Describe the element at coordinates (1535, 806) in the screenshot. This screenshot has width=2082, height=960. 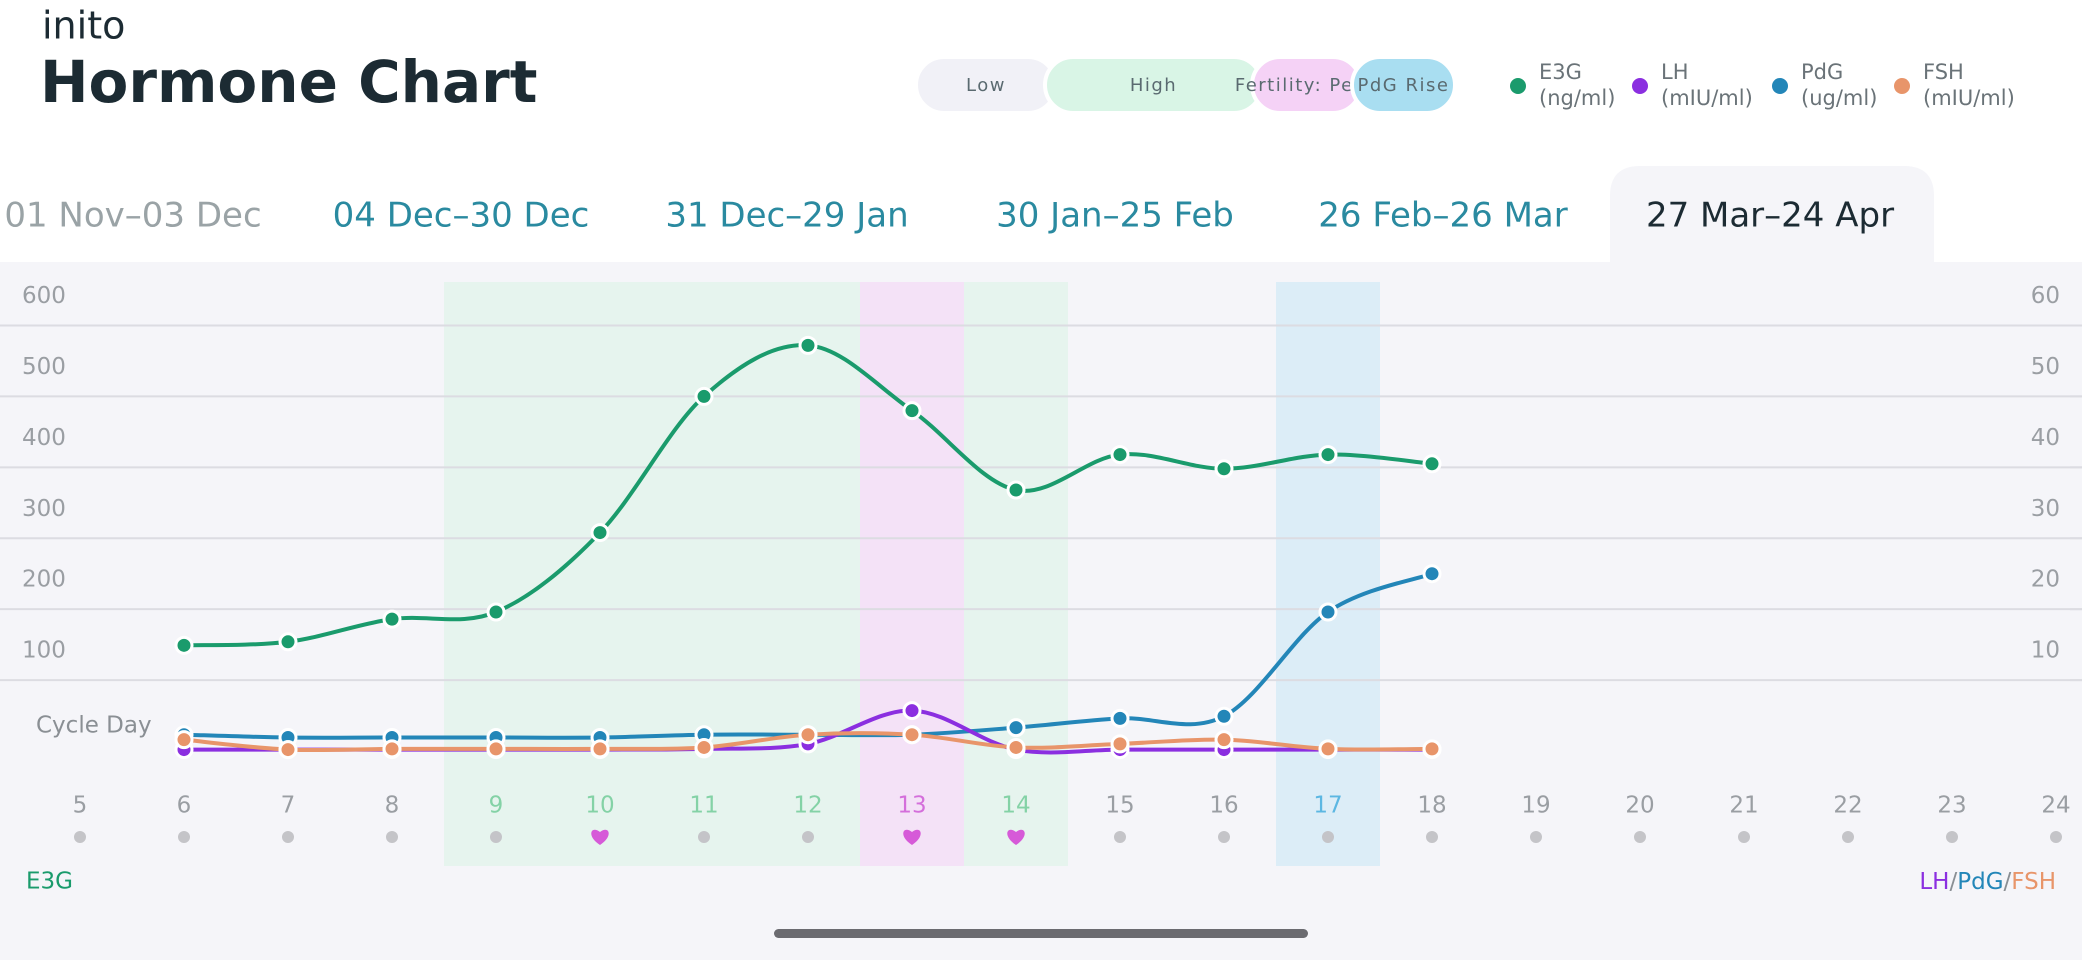
I see `x-tick-label: 19` at that location.